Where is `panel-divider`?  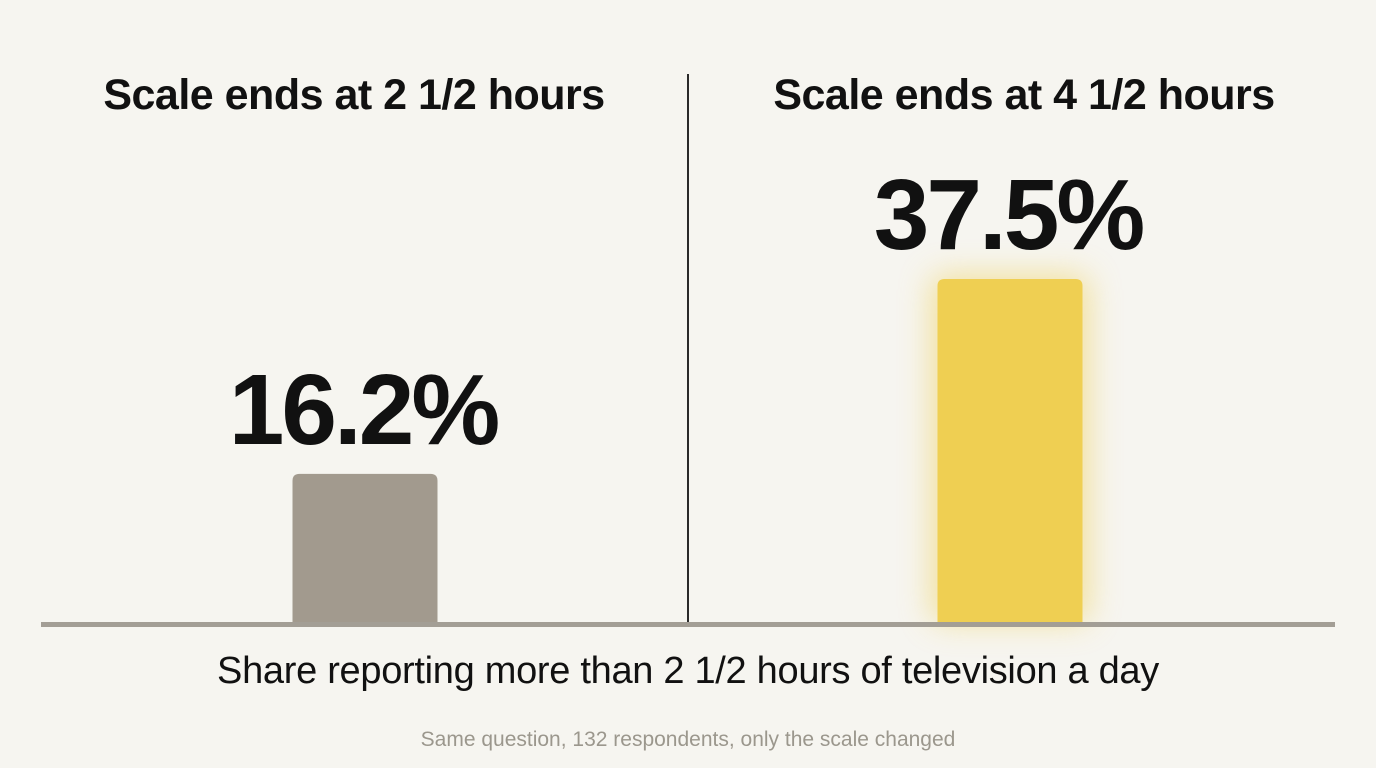
panel-divider is located at coordinates (688, 348).